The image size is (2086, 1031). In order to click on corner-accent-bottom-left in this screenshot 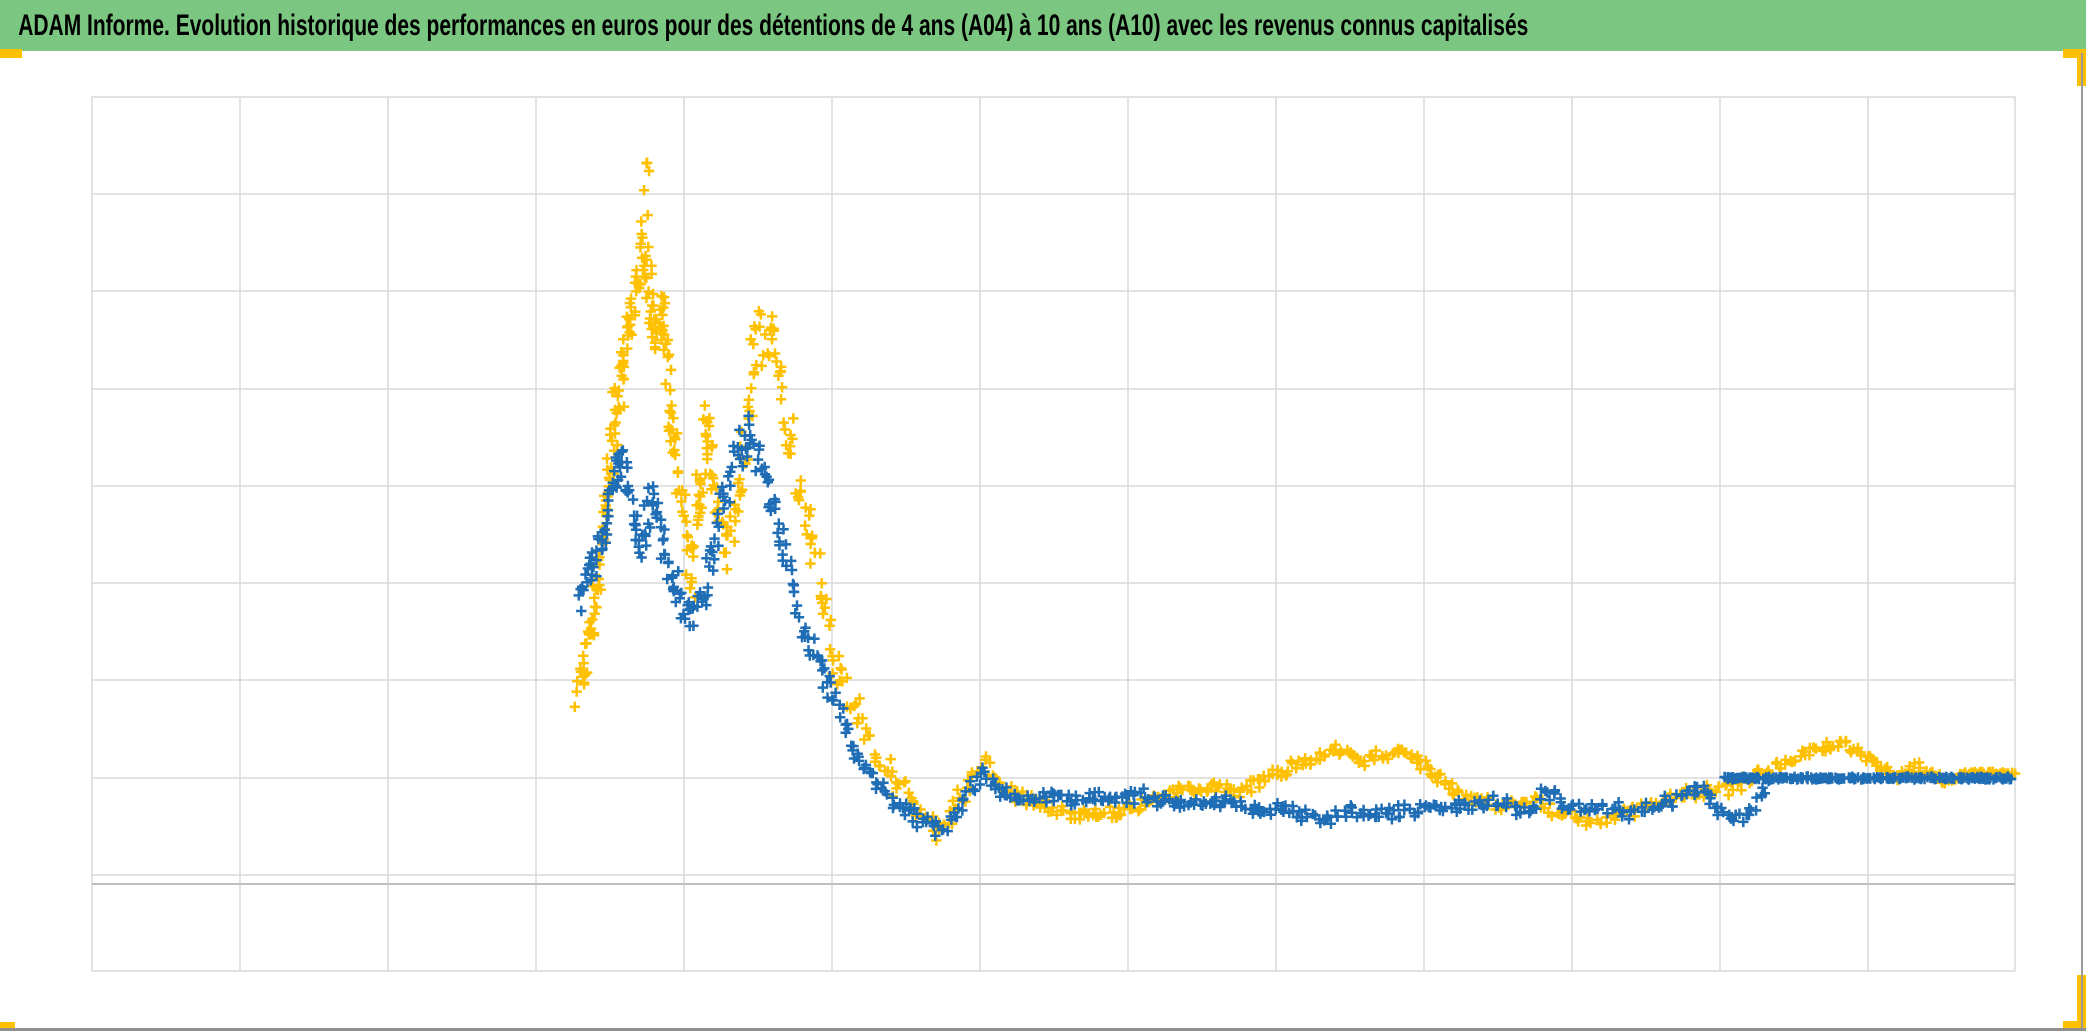, I will do `click(7, 1026)`.